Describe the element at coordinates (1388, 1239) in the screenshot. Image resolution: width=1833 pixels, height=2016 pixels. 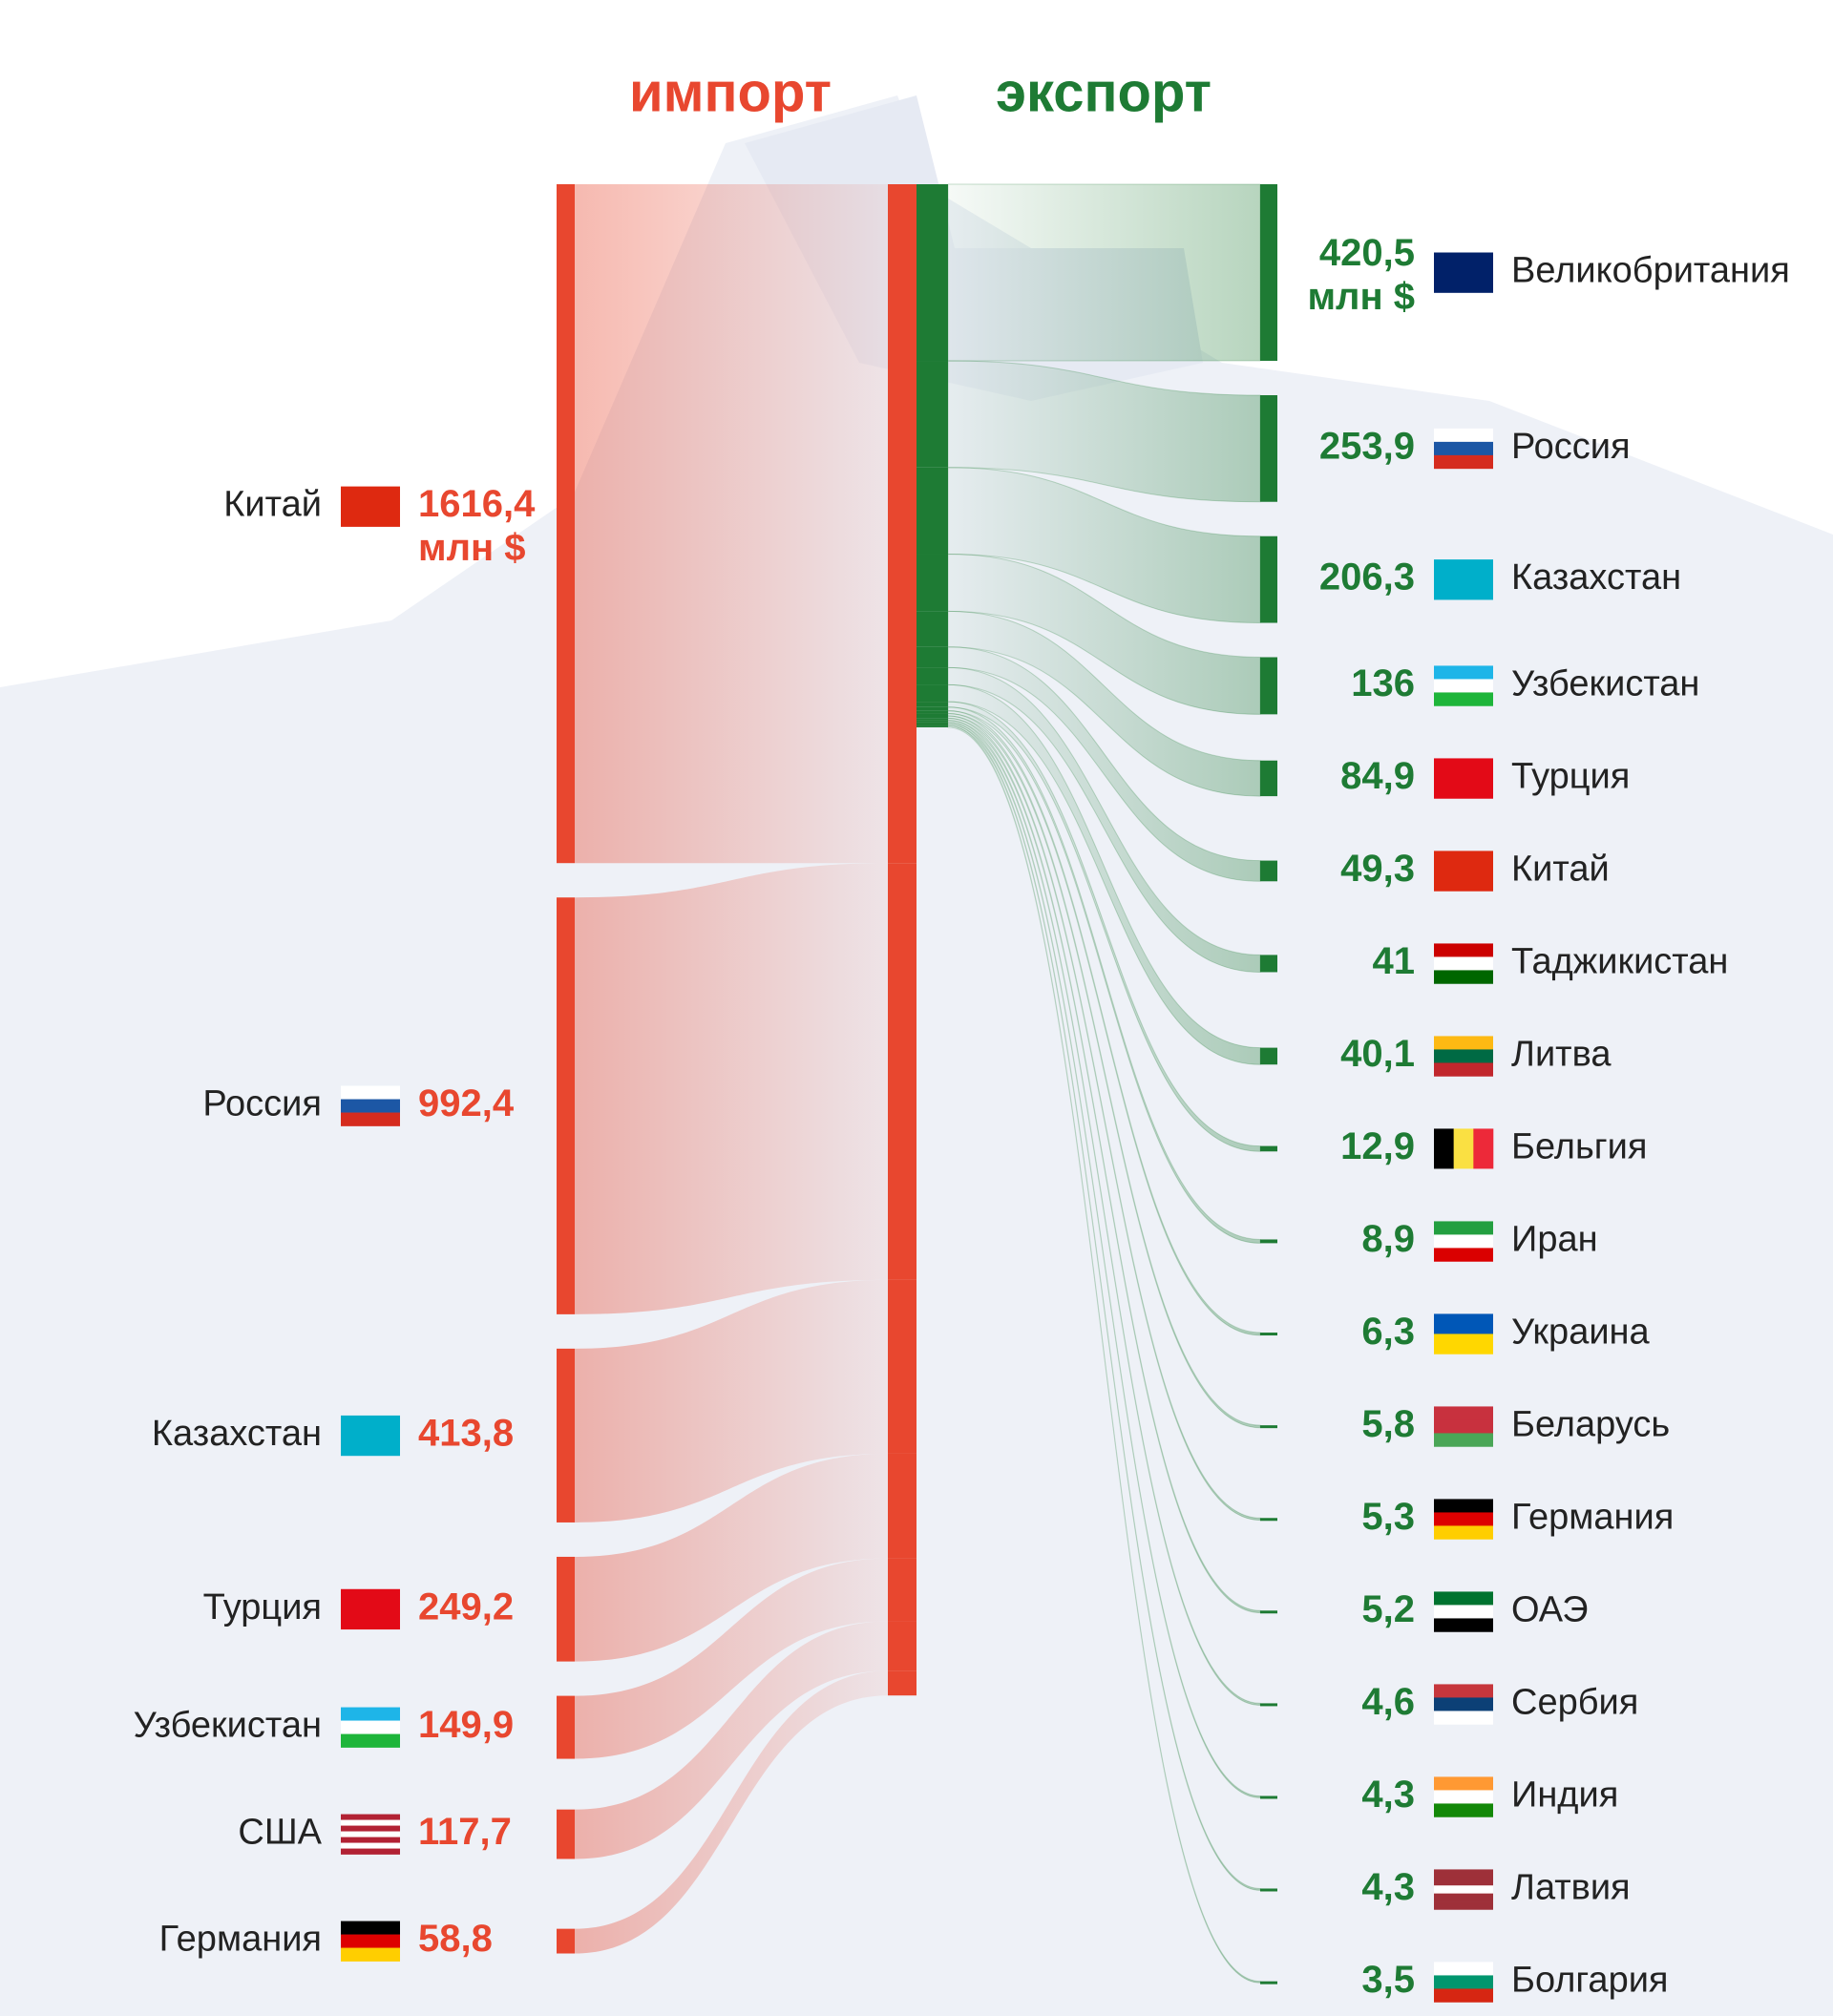
I see `value-label: 8,9` at that location.